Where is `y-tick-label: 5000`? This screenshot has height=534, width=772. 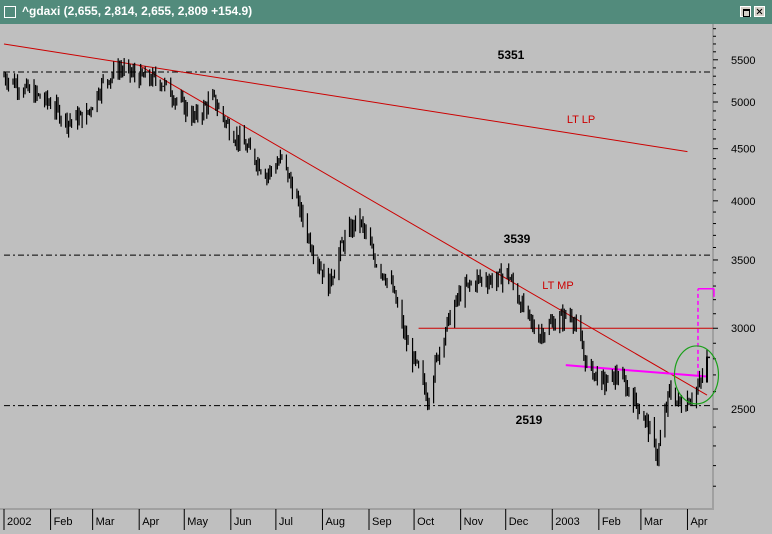
y-tick-label: 5000 is located at coordinates (743, 103).